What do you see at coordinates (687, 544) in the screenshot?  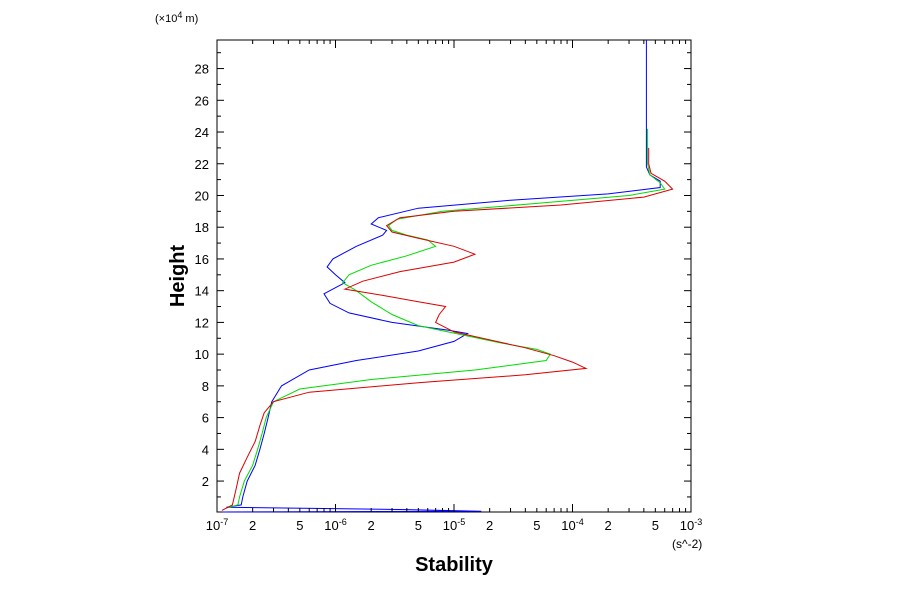 I see `x-unit-label: (s^-2)` at bounding box center [687, 544].